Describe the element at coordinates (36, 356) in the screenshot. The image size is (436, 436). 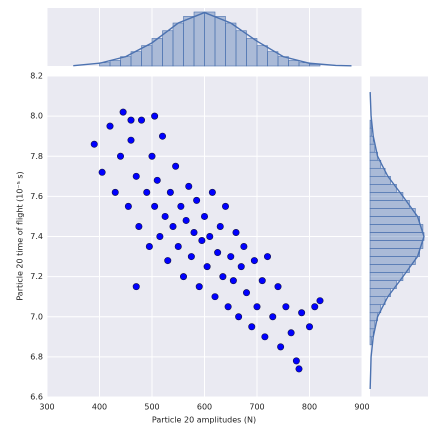
I see `y-tick-label: 6.8` at that location.